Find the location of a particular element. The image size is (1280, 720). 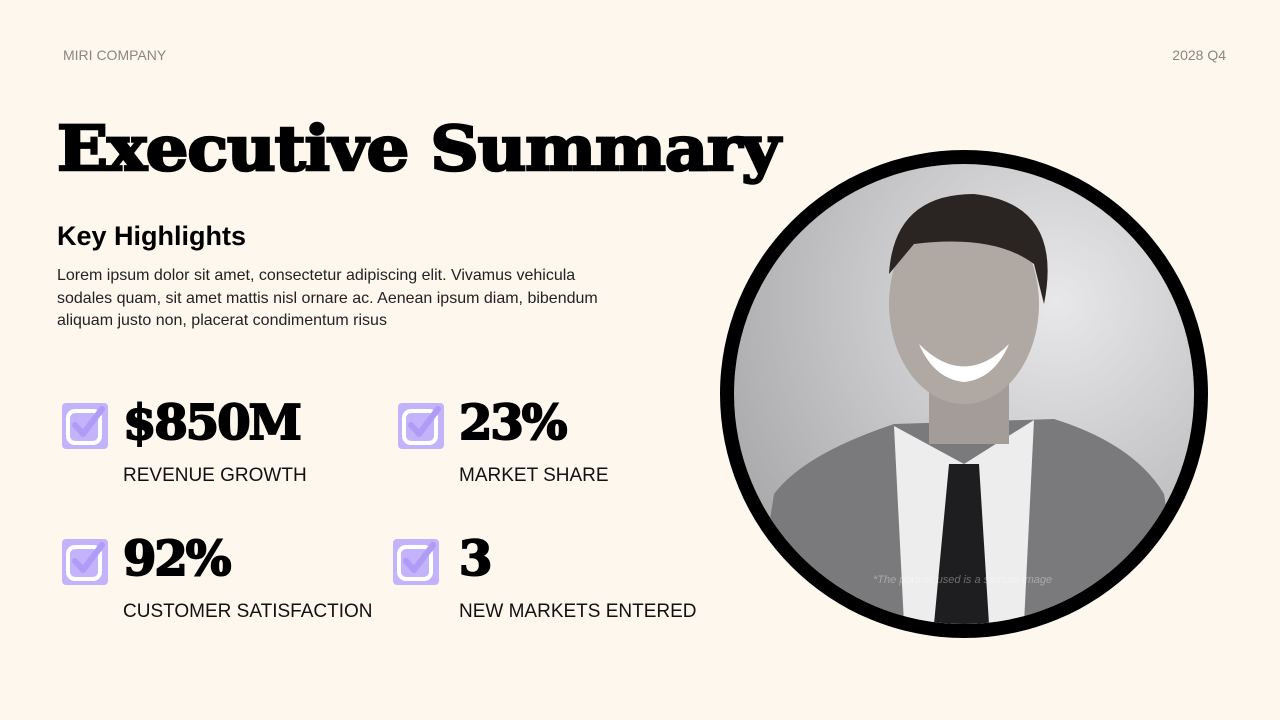

company-name: MIRI COMPANY is located at coordinates (115, 55).